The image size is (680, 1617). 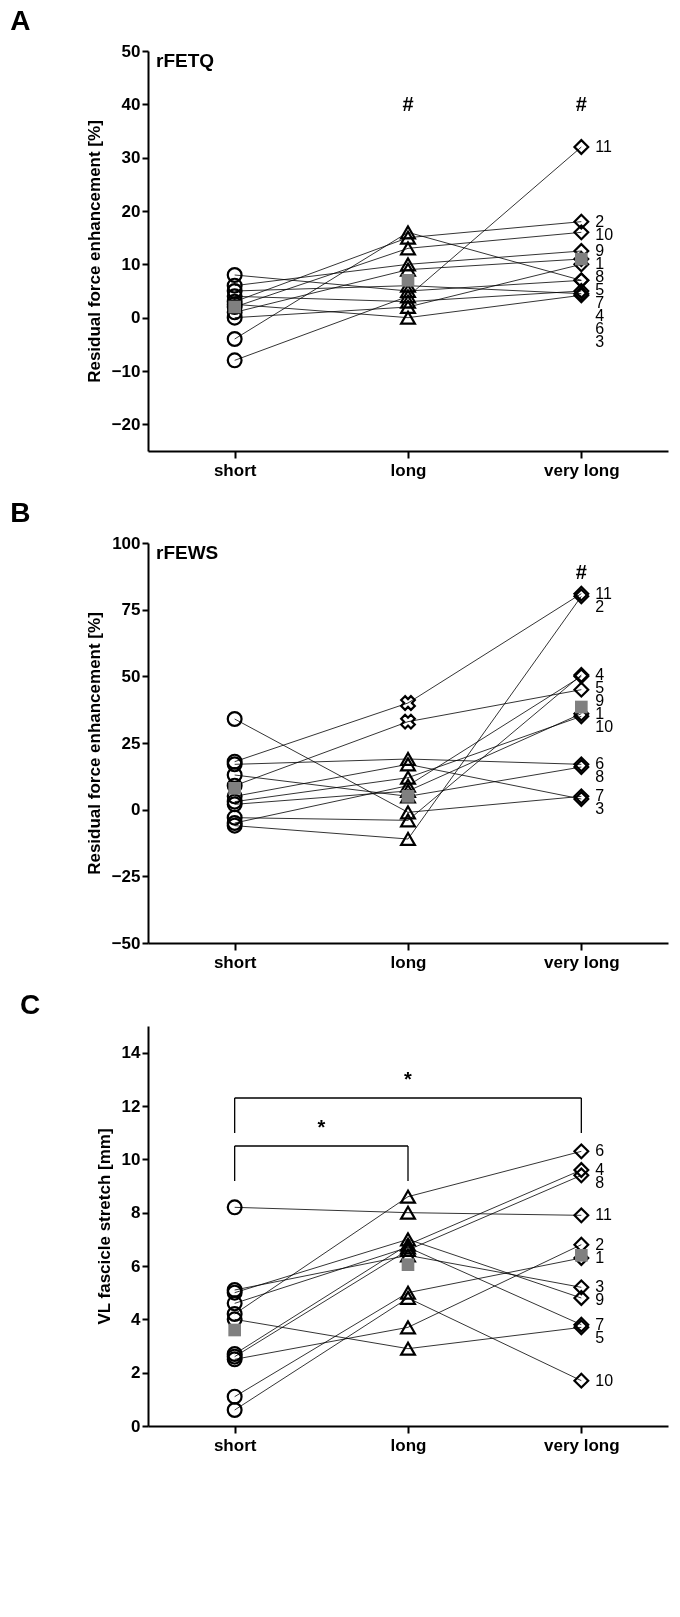 I want to click on chart-title: C, so click(x=30, y=1004).